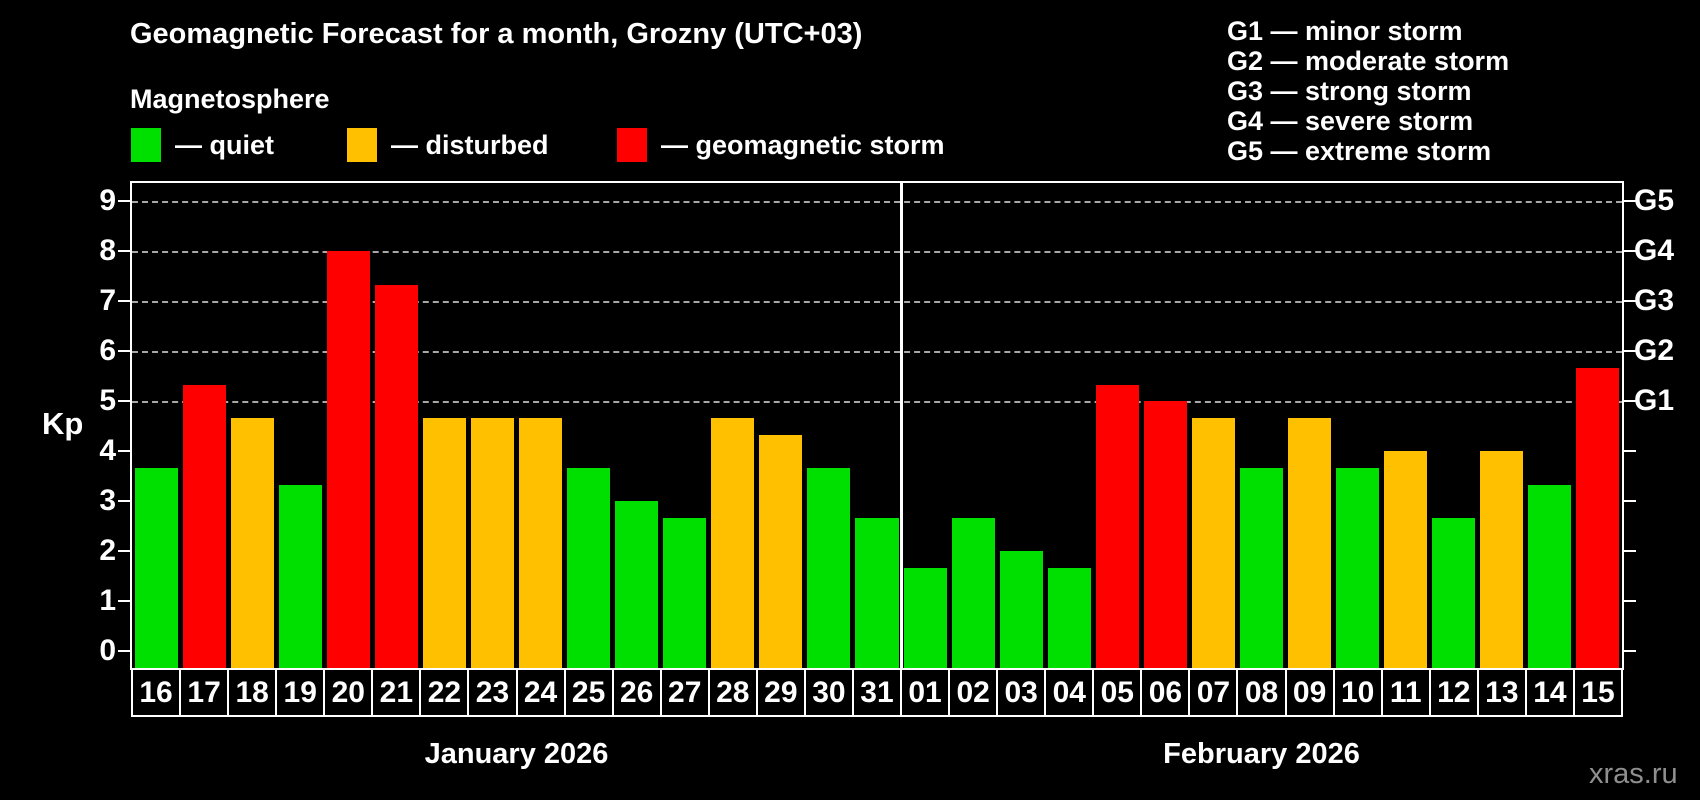 This screenshot has height=800, width=1700. What do you see at coordinates (1368, 61) in the screenshot?
I see `storm-scale-line-2: G2 — moderate storm` at bounding box center [1368, 61].